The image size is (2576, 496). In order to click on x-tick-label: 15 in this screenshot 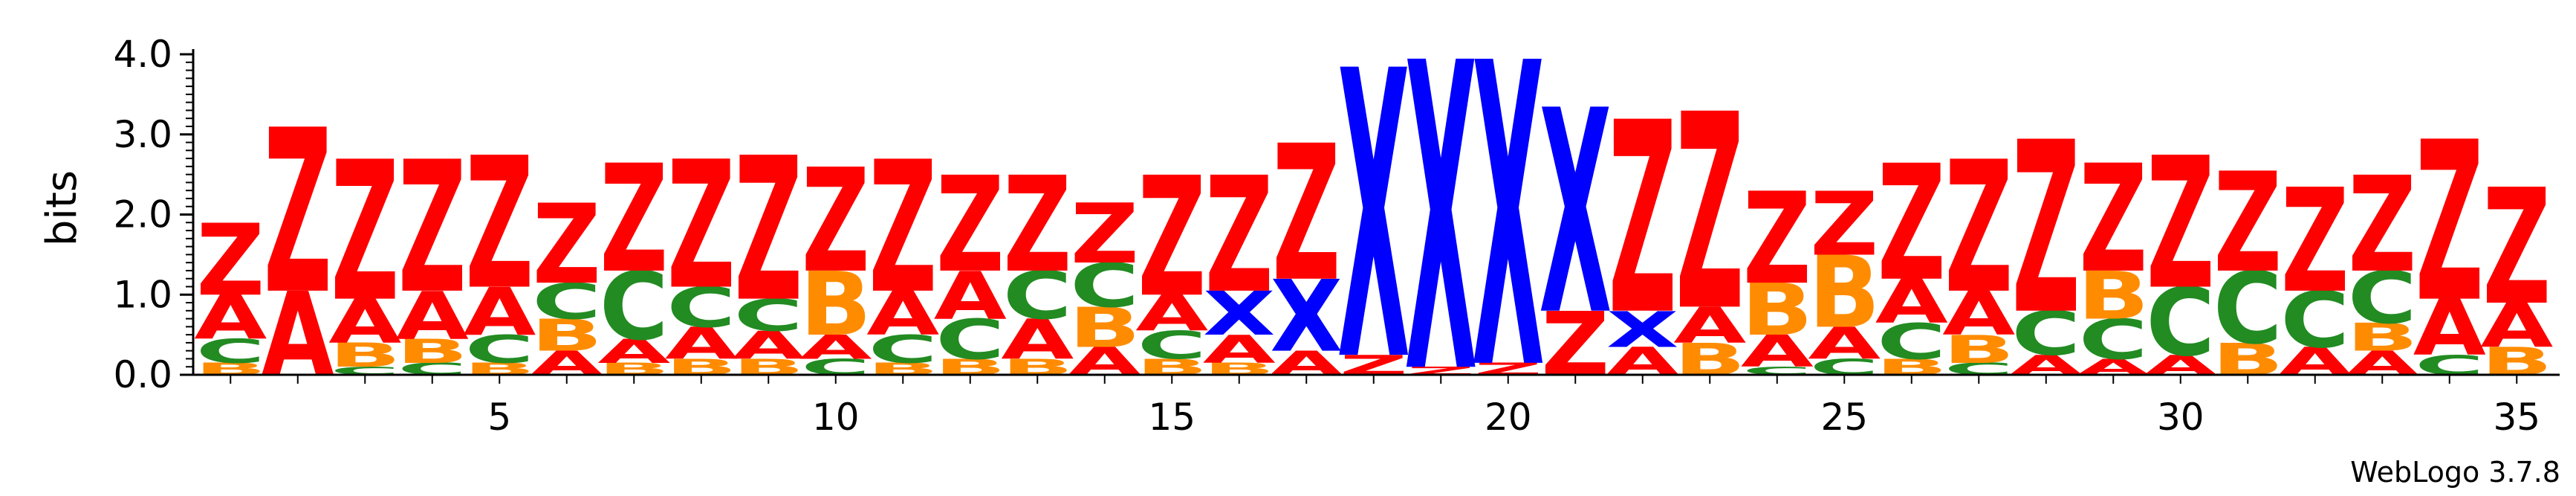, I will do `click(1171, 418)`.